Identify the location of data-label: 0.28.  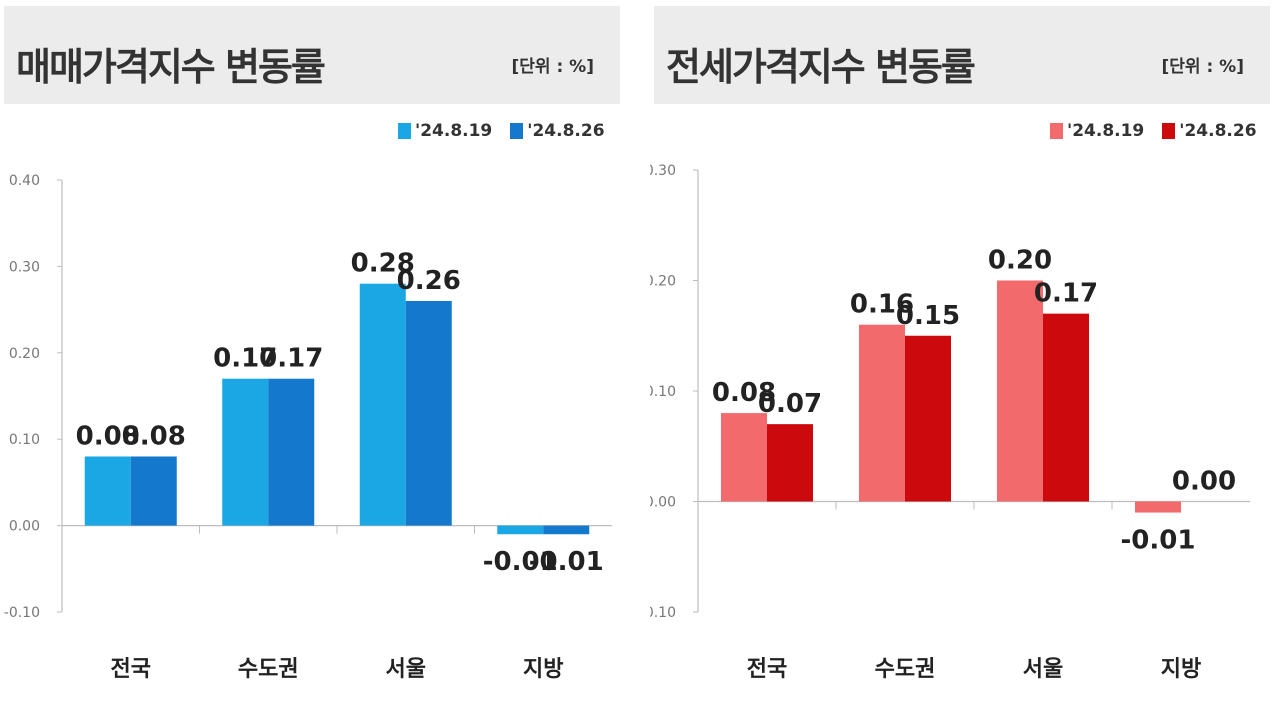
(383, 264).